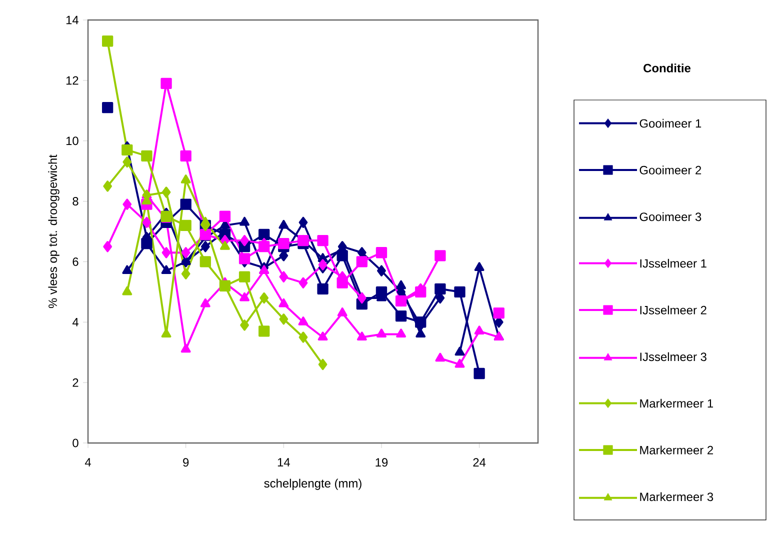 Image resolution: width=780 pixels, height=533 pixels. Describe the element at coordinates (673, 357) in the screenshot. I see `legend-label: IJsselmeer 3` at that location.